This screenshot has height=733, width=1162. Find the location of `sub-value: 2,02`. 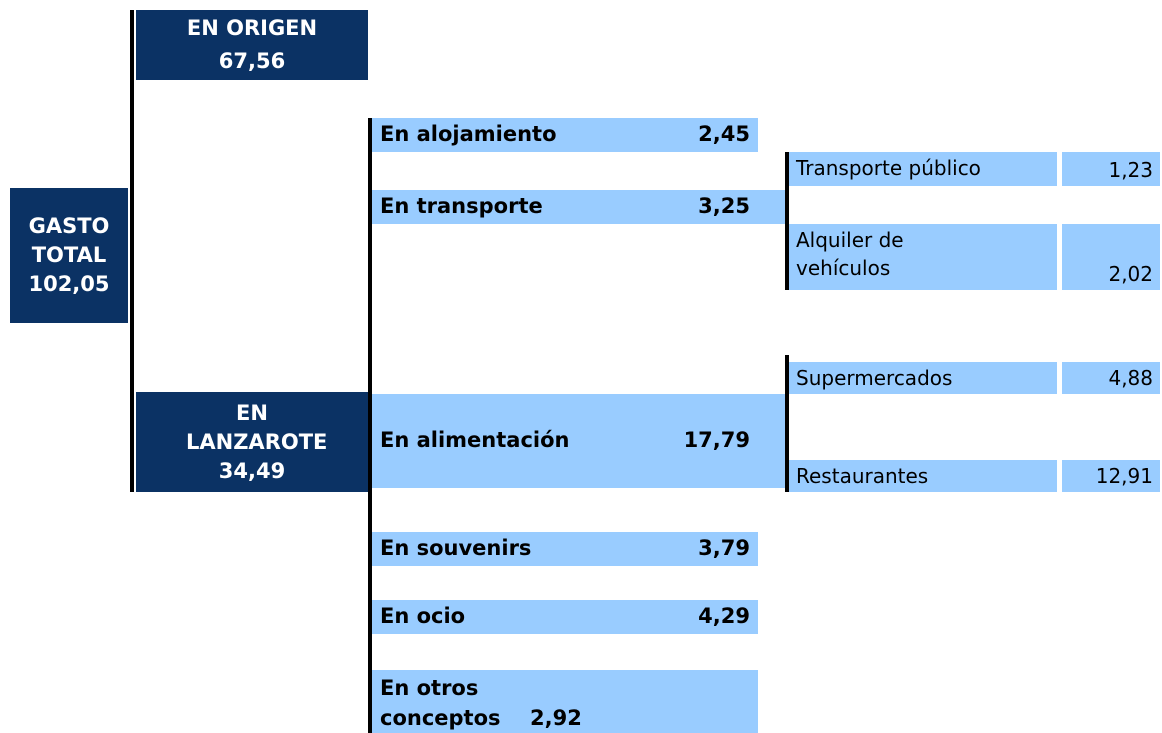

sub-value: 2,02 is located at coordinates (1111, 257).